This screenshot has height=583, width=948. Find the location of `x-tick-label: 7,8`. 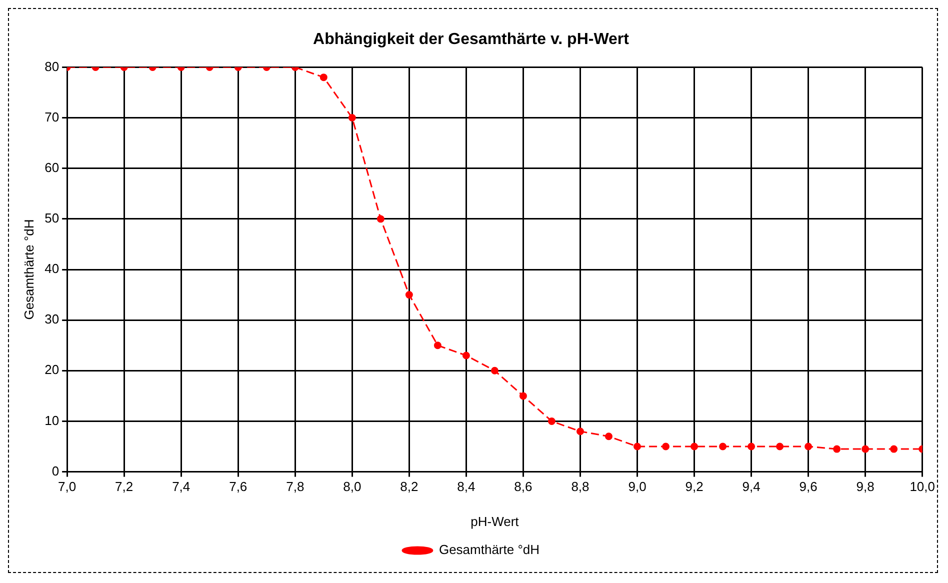

x-tick-label: 7,8 is located at coordinates (295, 486).